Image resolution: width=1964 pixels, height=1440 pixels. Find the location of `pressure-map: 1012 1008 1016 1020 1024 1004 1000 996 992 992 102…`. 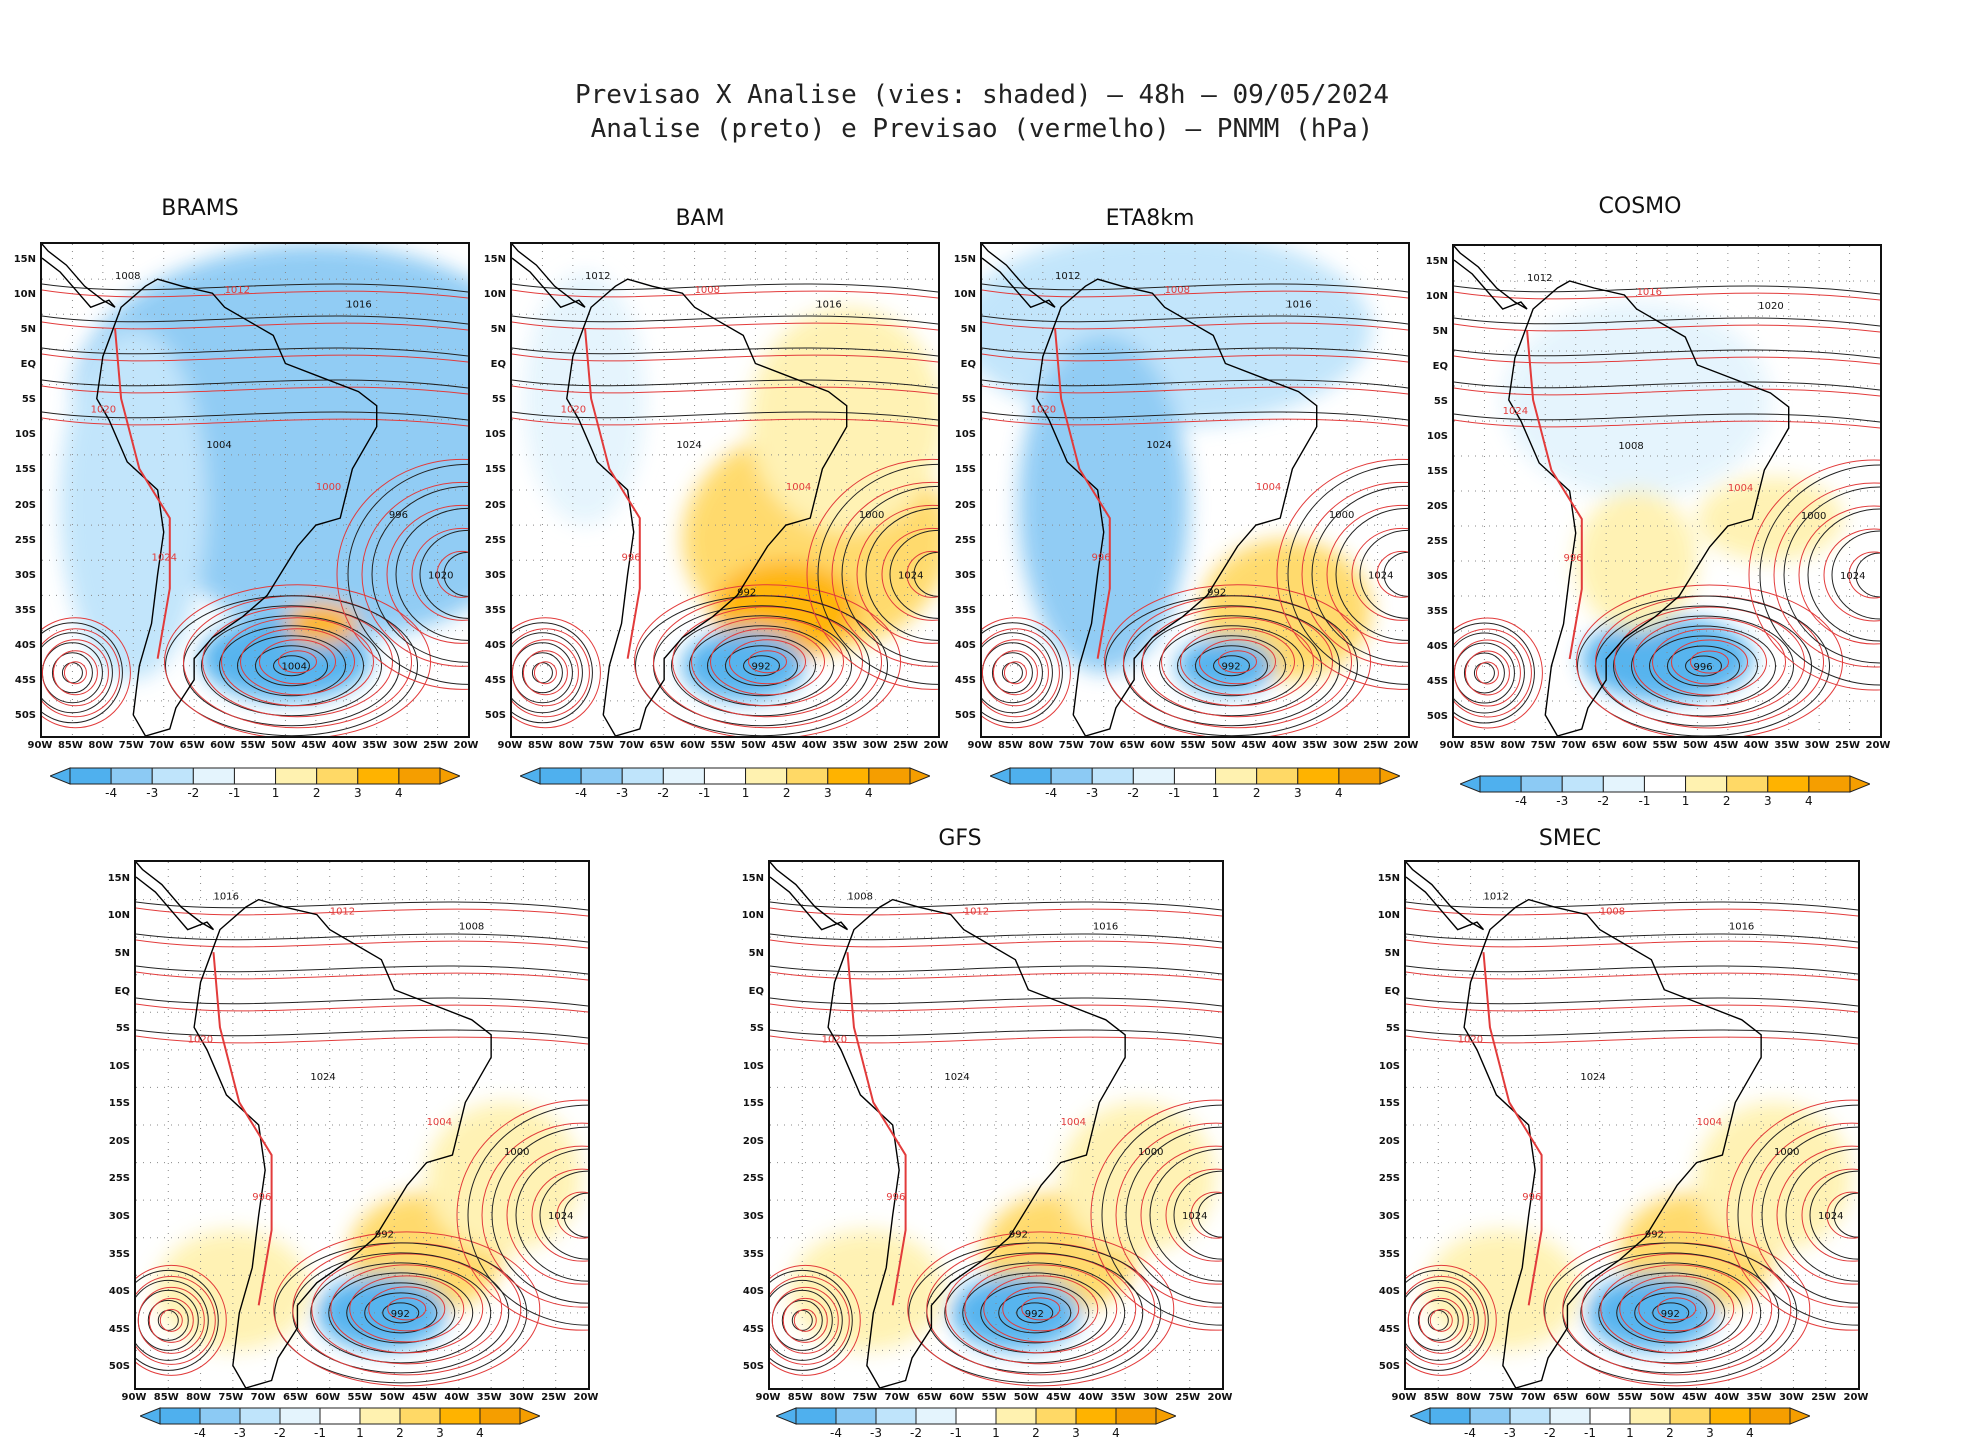

pressure-map: 1012 1008 1016 1020 1024 1004 1000 996 992 992 102… is located at coordinates (725, 490).